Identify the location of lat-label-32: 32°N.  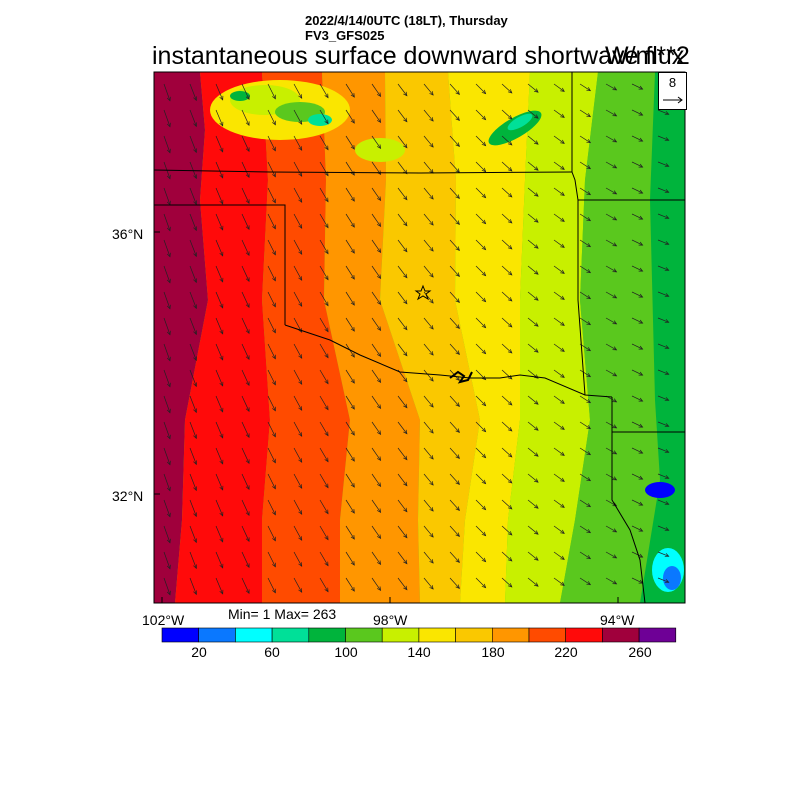
(128, 496).